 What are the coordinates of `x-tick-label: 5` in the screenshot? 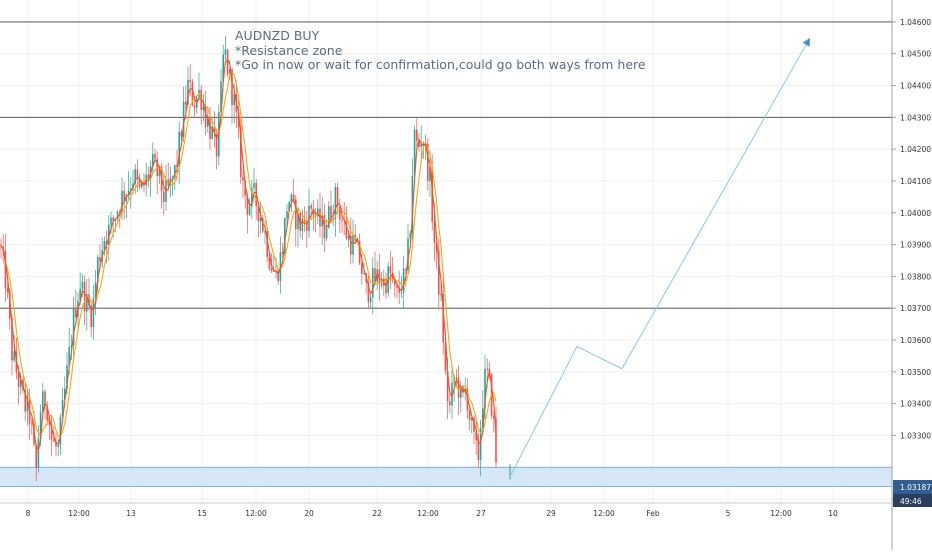 It's located at (728, 513).